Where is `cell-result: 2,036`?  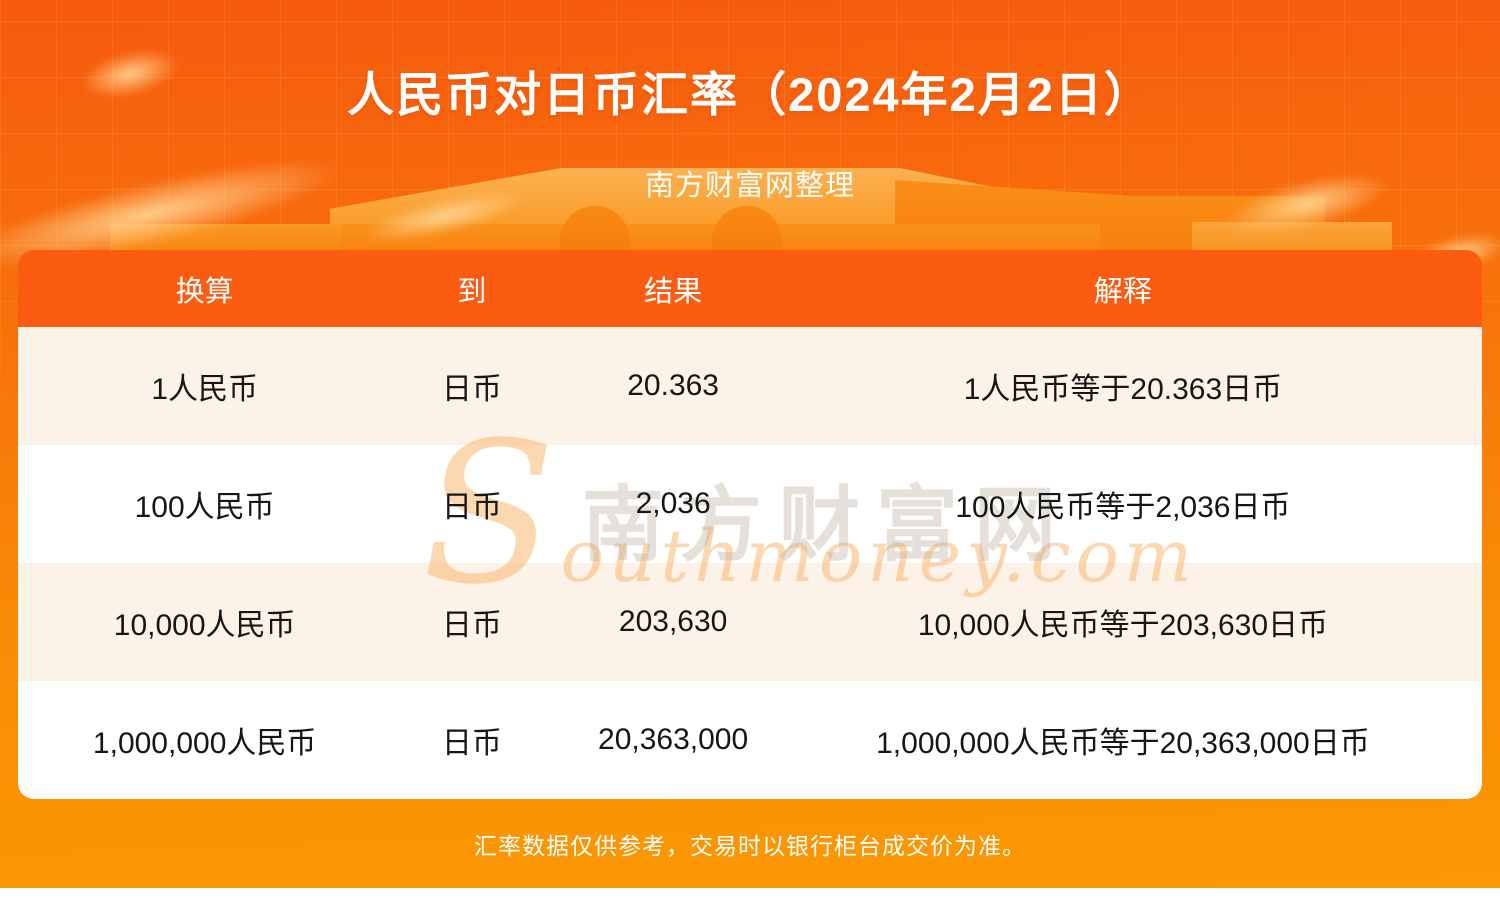
cell-result: 2,036 is located at coordinates (673, 503).